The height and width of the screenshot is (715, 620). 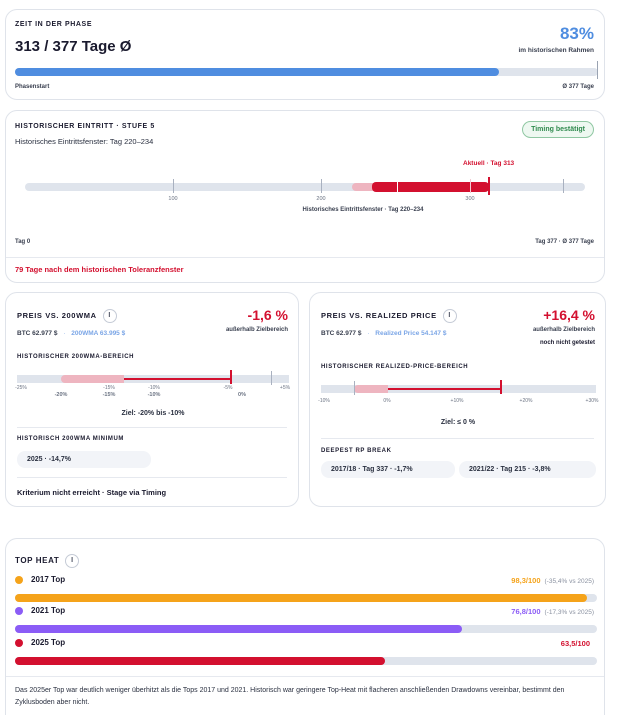 I want to click on heat-row-label: 2021 Top, so click(x=40, y=610).